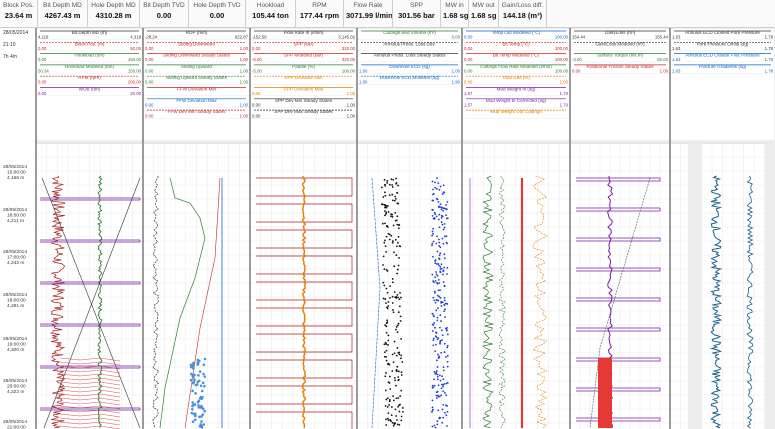 The image size is (775, 429). I want to click on curve-header: SPP Dev Min Steady States 0.00 1.00, so click(303, 103).